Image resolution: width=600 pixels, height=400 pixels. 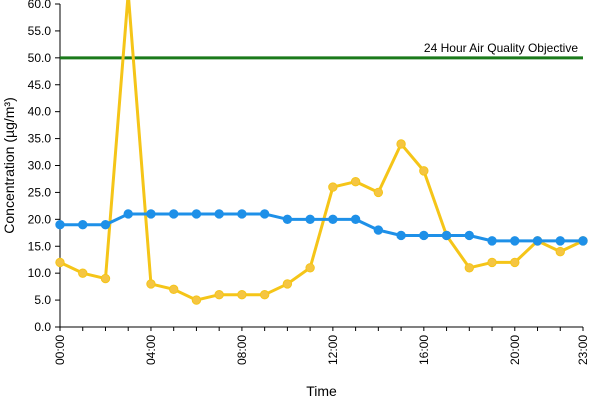 What do you see at coordinates (40, 5) in the screenshot?
I see `y-tick-label: 60.0` at bounding box center [40, 5].